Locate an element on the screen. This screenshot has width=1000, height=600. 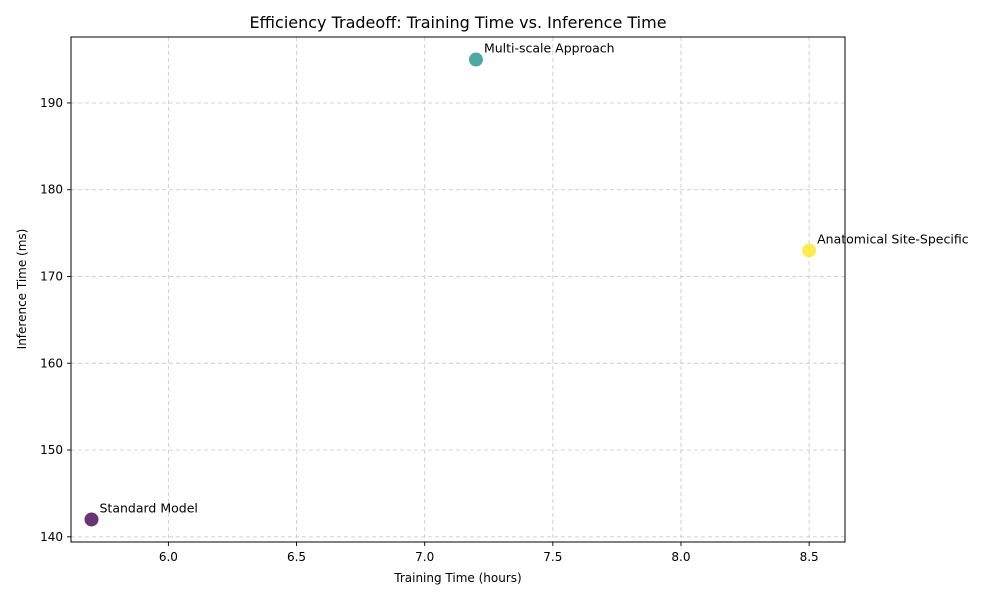
point-label: Standard Model is located at coordinates (149, 507).